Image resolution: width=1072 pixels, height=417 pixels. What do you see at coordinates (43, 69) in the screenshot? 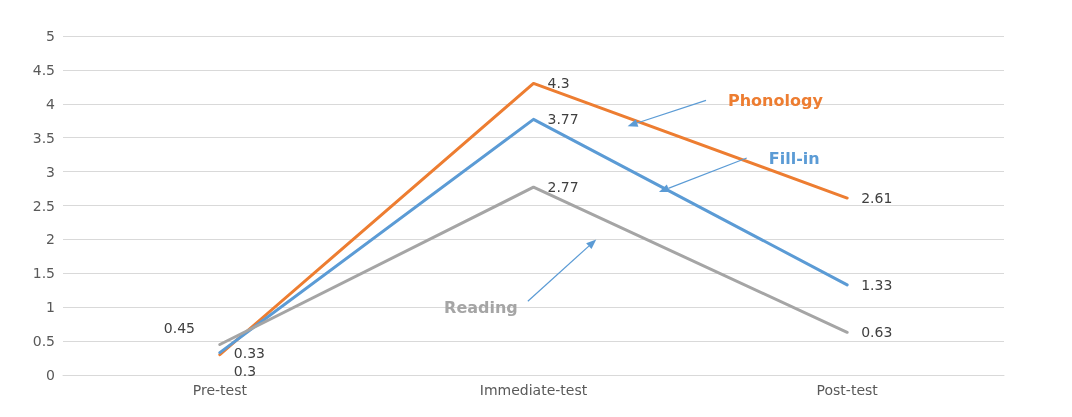
I see `y-tick-label: 4.5` at bounding box center [43, 69].